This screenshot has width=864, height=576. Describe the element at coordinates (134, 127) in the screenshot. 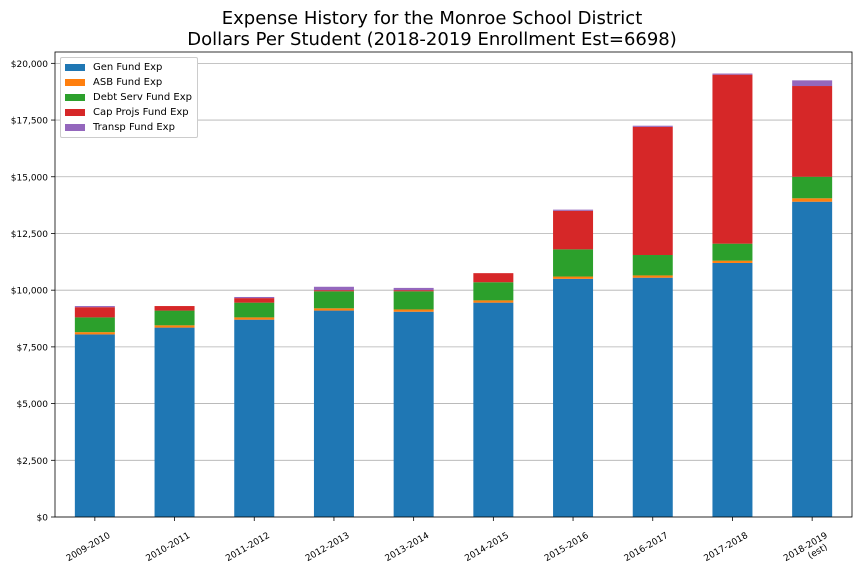

I see `legend-label: Transp Fund Exp` at that location.